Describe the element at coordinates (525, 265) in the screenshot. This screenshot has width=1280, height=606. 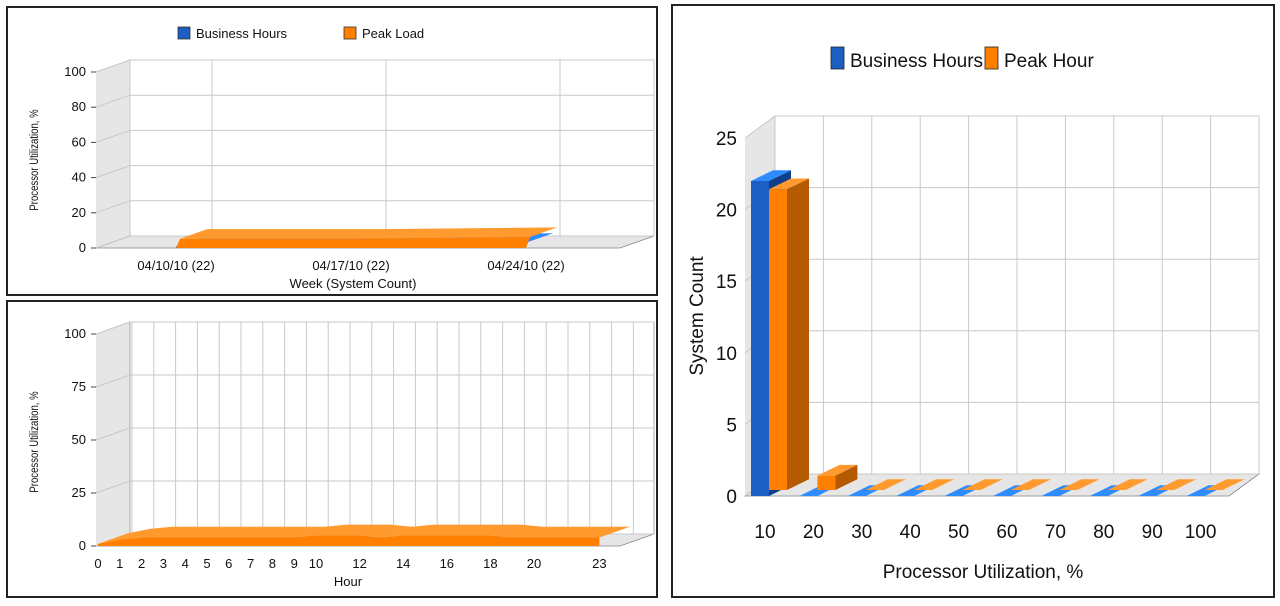
I see `x-tick-label: 04/24/10 (22)` at that location.